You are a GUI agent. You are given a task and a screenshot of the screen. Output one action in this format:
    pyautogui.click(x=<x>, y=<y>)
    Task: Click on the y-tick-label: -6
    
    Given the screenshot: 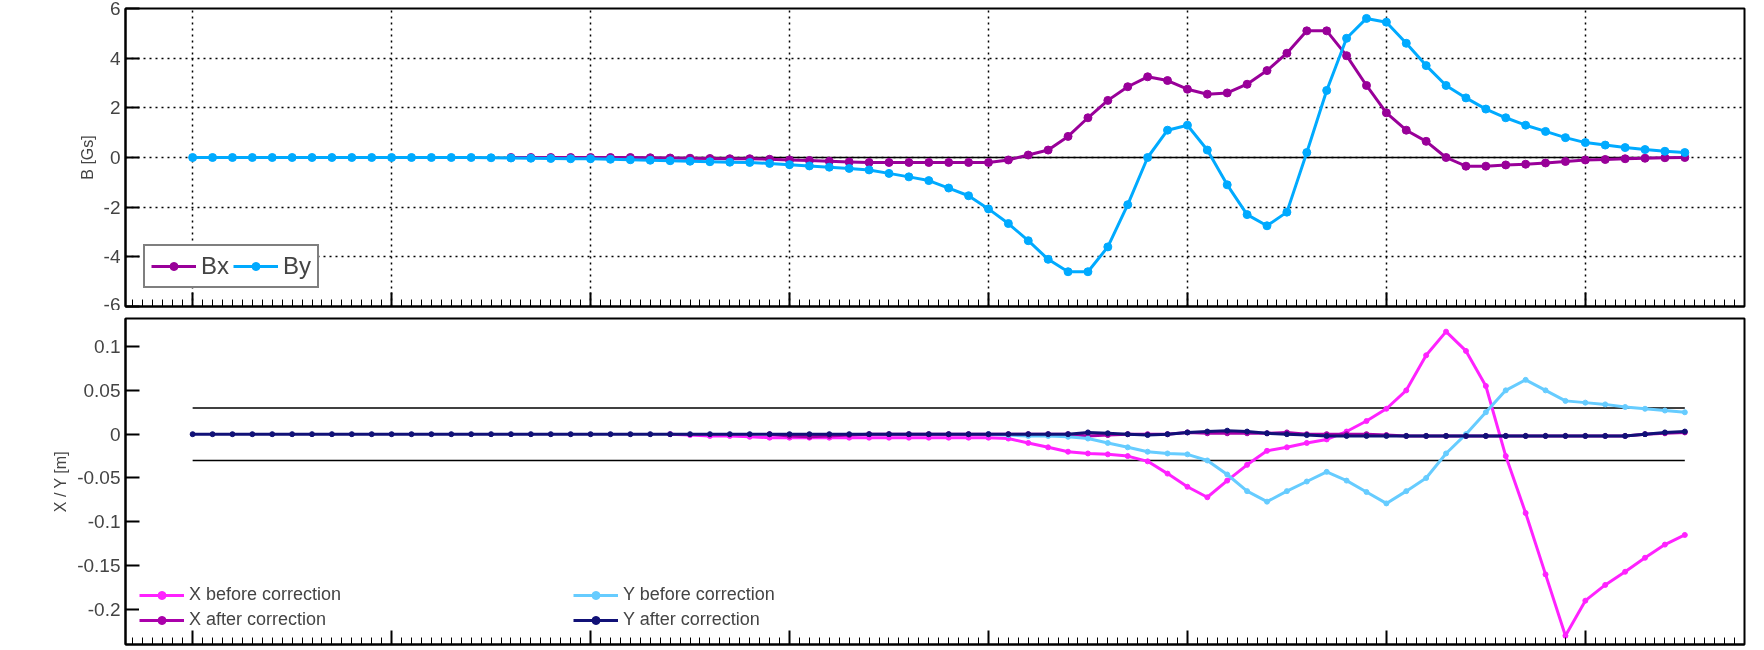 What is the action you would take?
    pyautogui.click(x=112, y=304)
    